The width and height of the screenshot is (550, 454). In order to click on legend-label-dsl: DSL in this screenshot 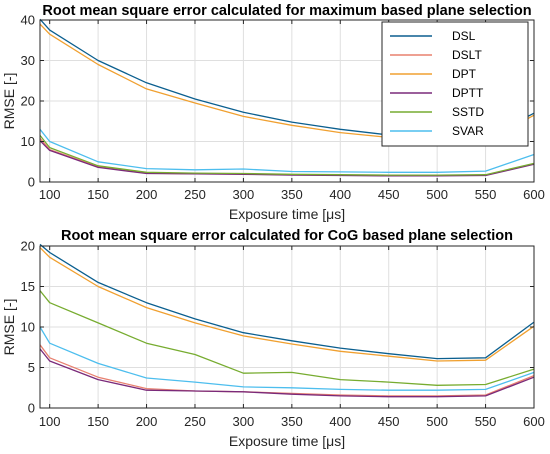, I will do `click(464, 36)`.